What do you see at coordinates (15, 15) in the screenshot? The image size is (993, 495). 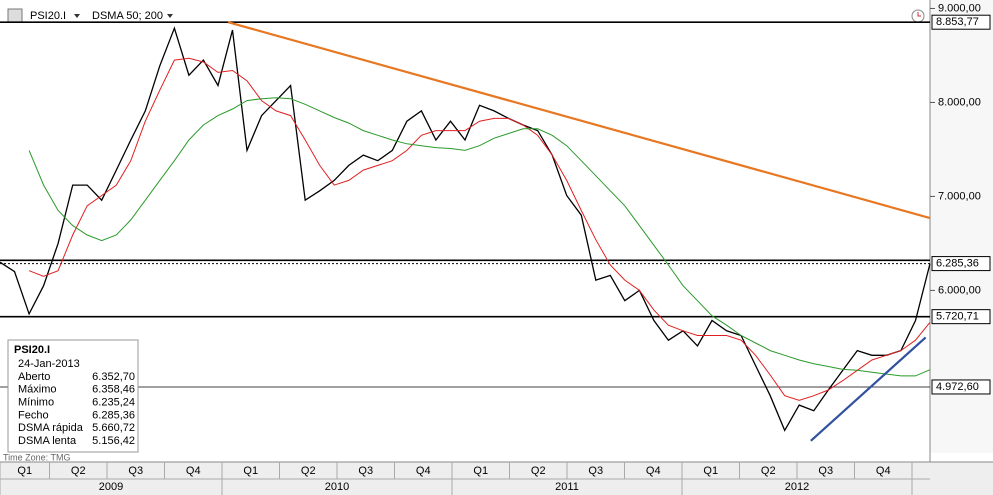 I see `symbol-icon` at bounding box center [15, 15].